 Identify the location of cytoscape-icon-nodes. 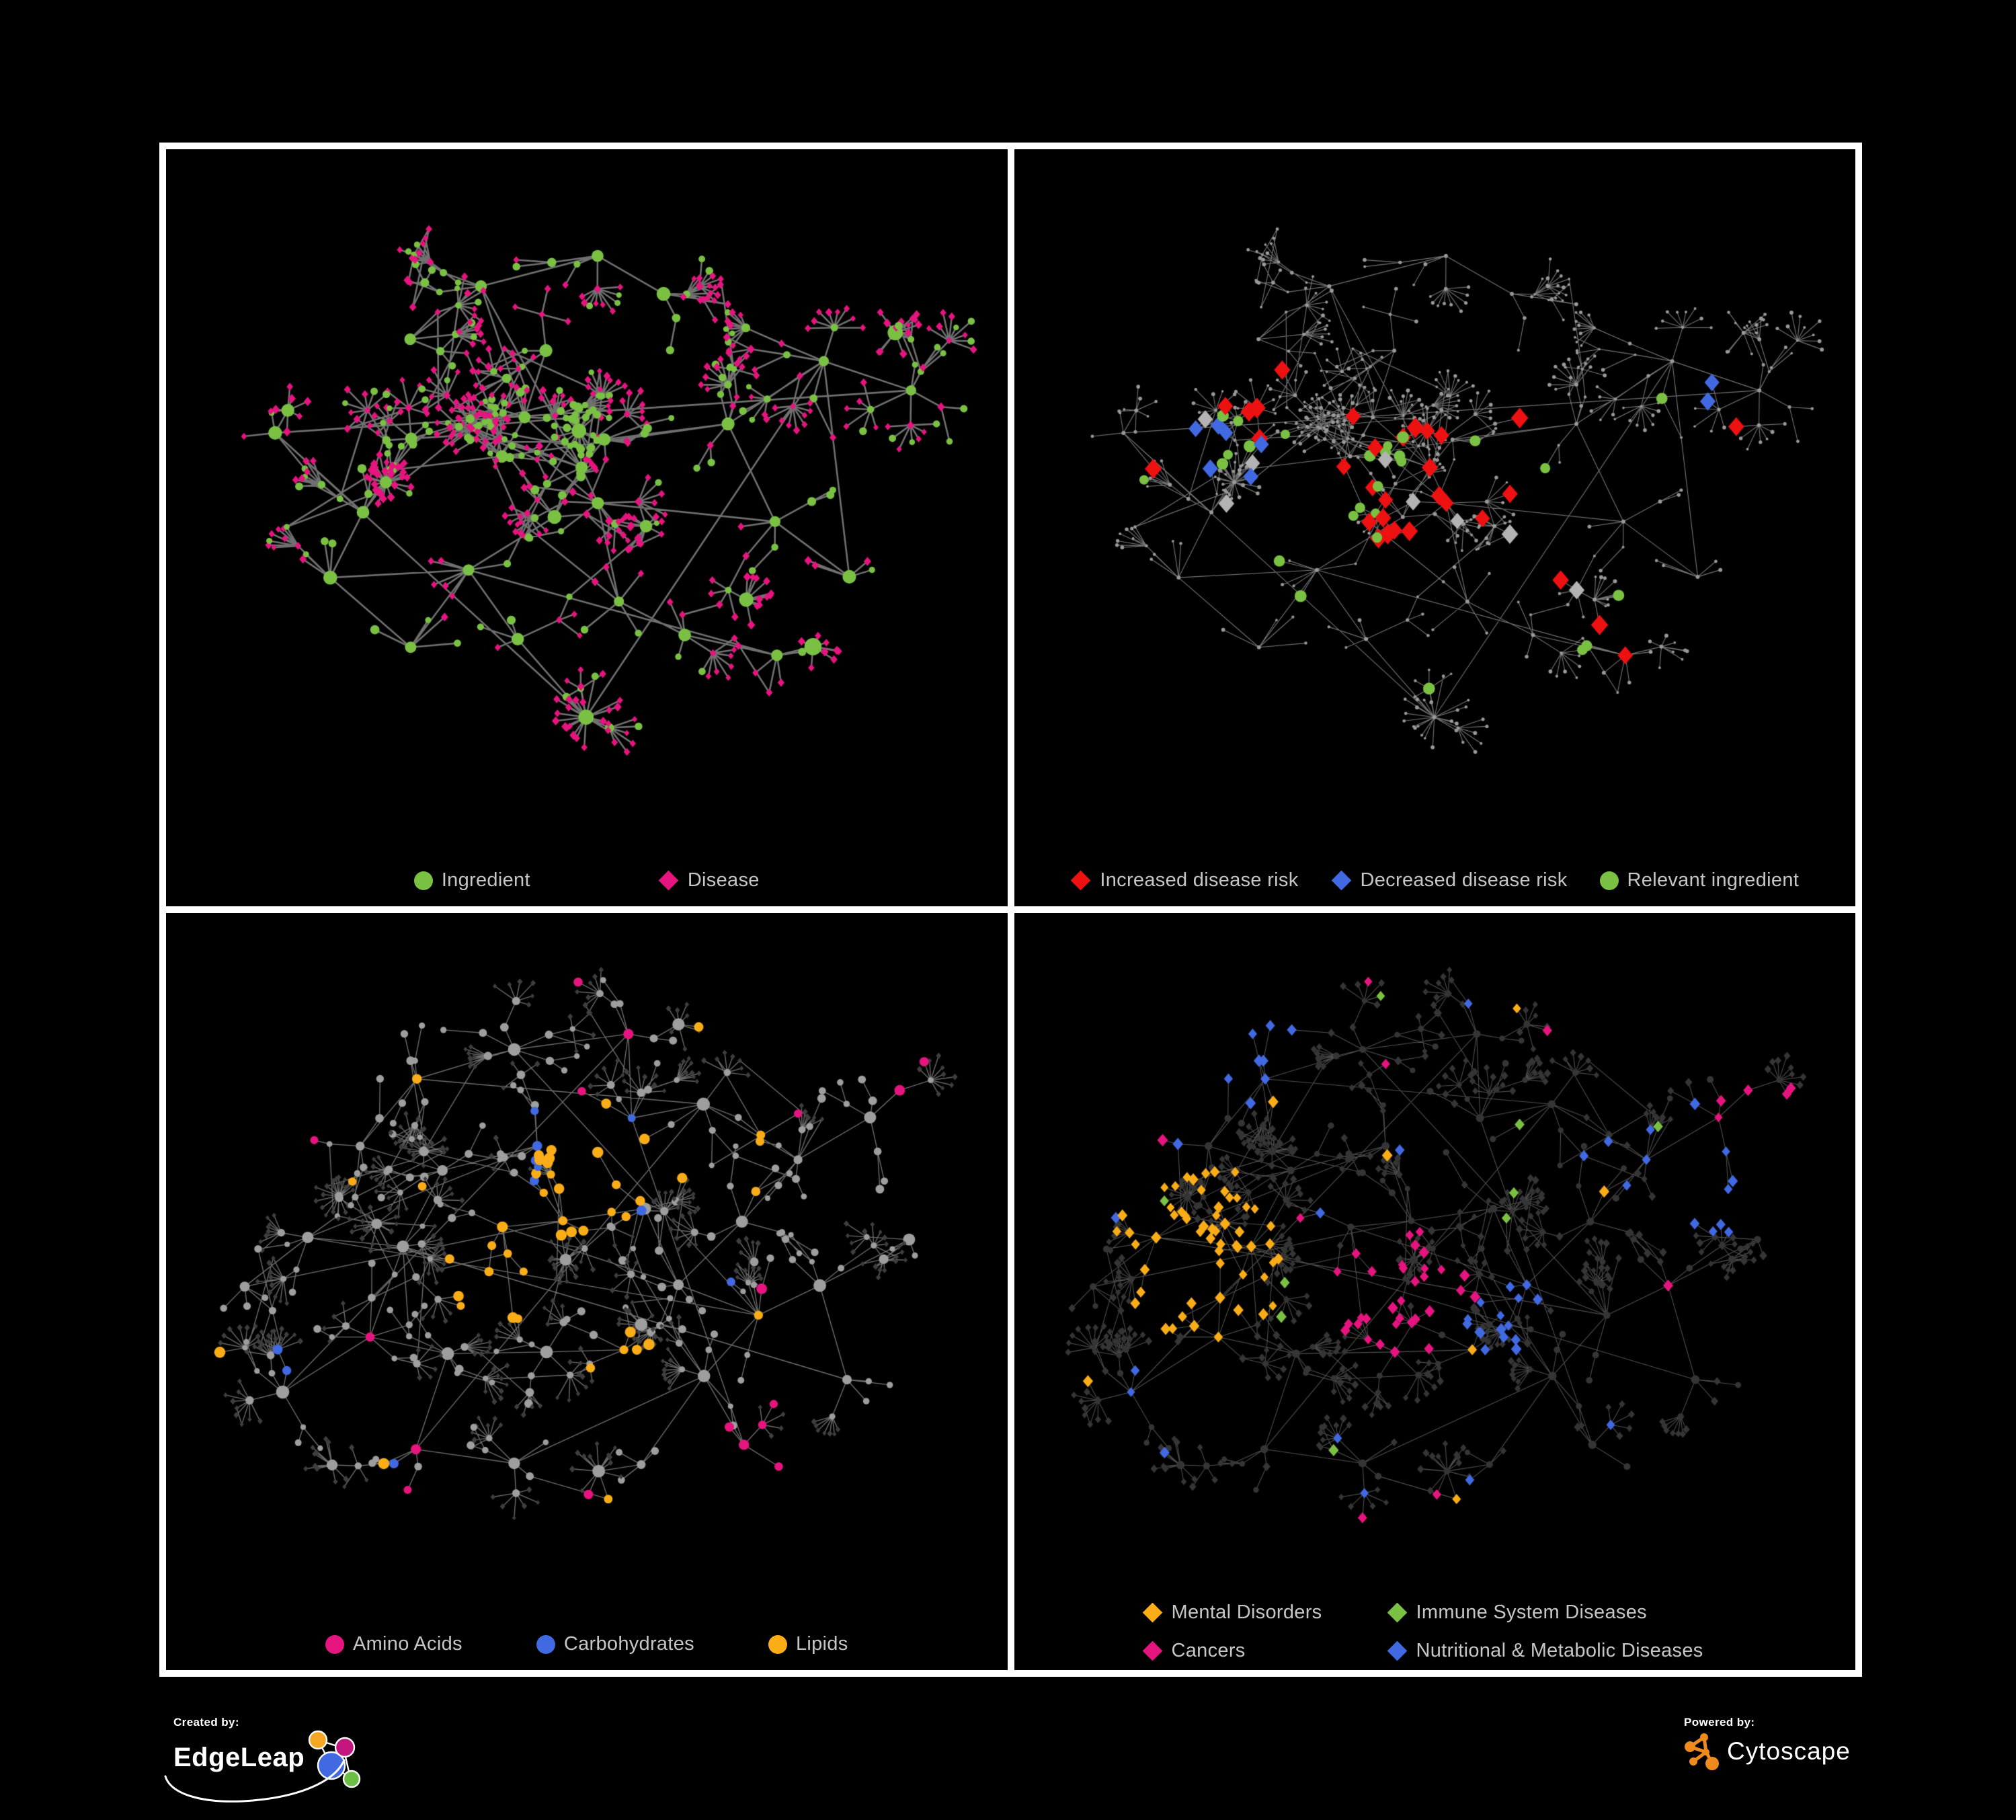
(1702, 1751).